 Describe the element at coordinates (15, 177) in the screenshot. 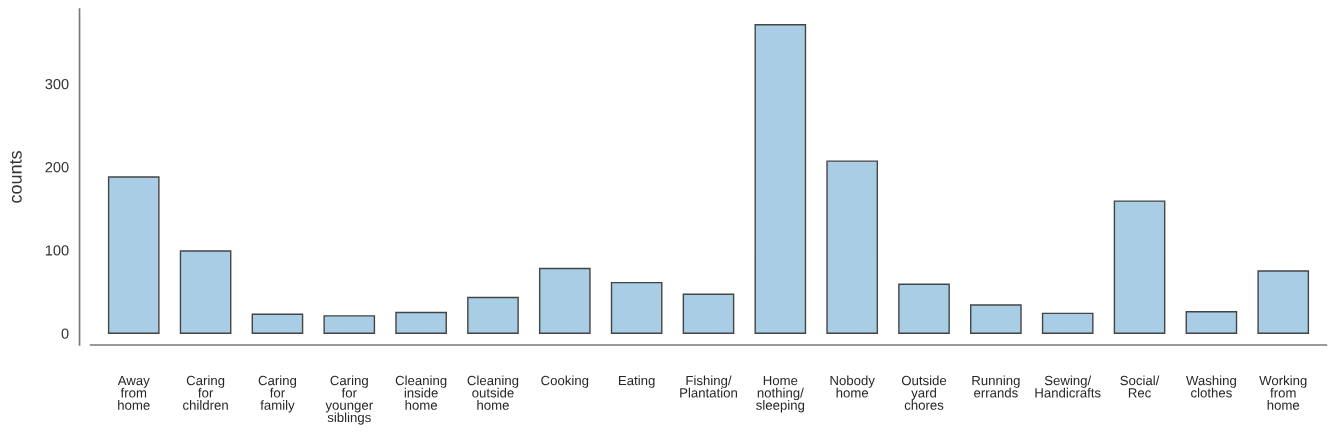

I see `y-axis-title: counts` at that location.